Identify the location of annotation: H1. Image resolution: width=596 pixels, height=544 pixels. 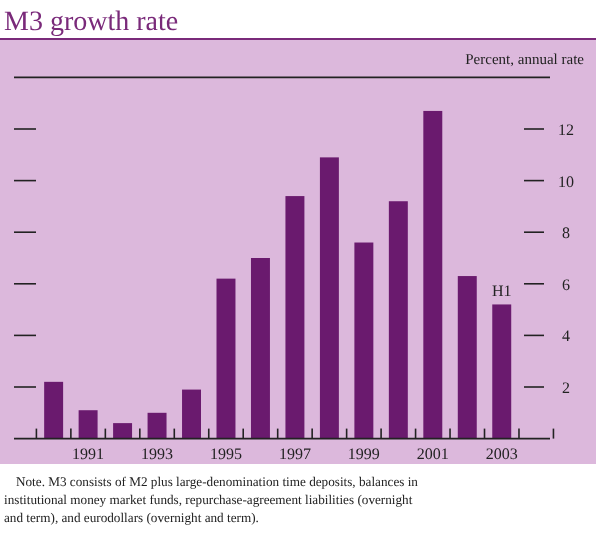
(501, 291).